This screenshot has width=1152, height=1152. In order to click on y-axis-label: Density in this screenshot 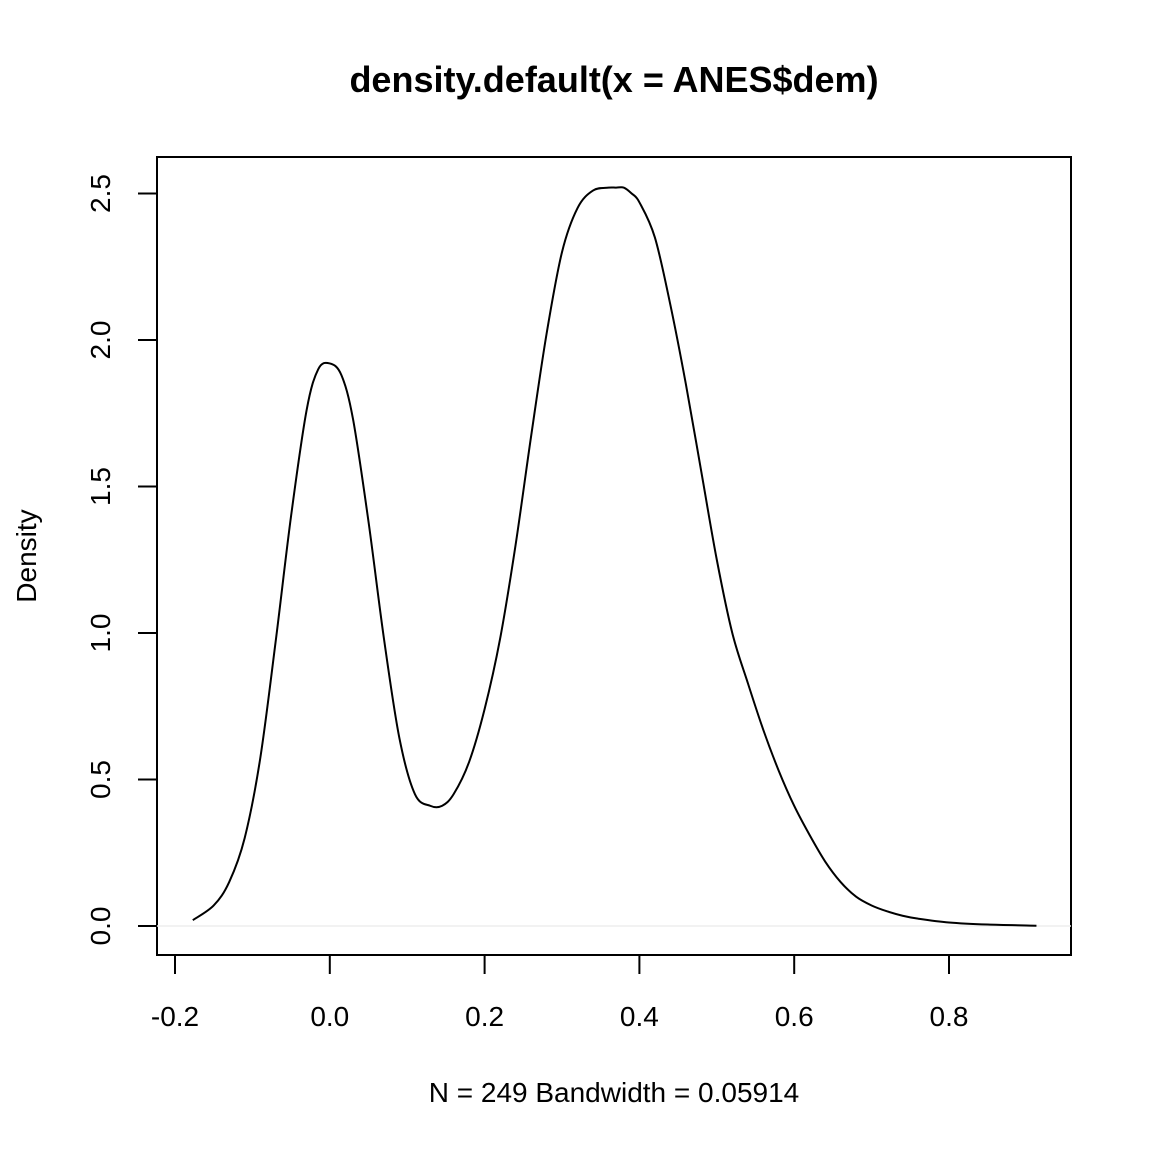, I will do `click(26, 555)`.